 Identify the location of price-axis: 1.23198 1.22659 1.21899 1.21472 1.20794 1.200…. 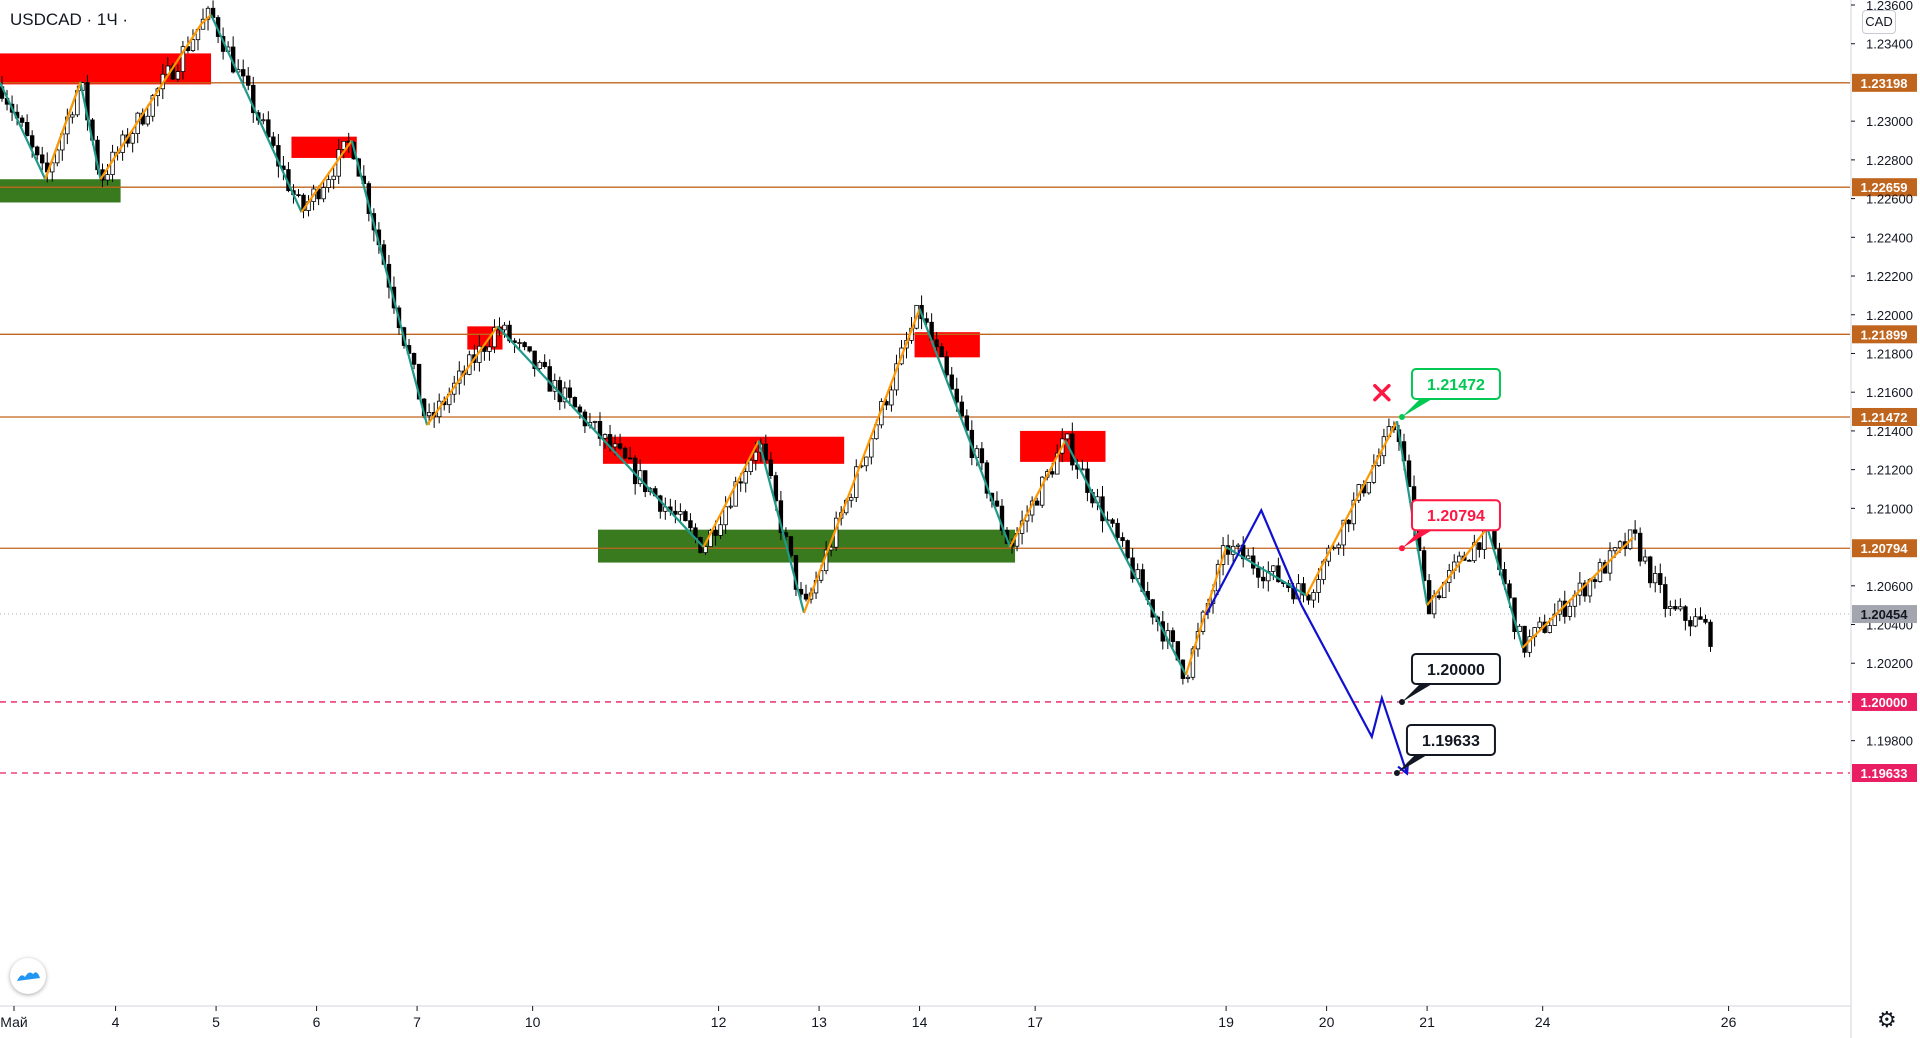
(1884, 391).